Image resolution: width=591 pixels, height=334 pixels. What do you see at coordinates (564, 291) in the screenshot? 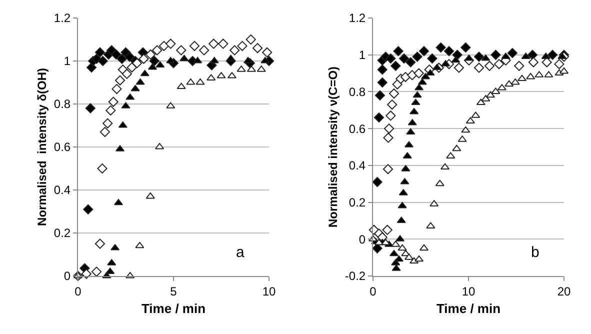
I see `x-tick-label: 20` at bounding box center [564, 291].